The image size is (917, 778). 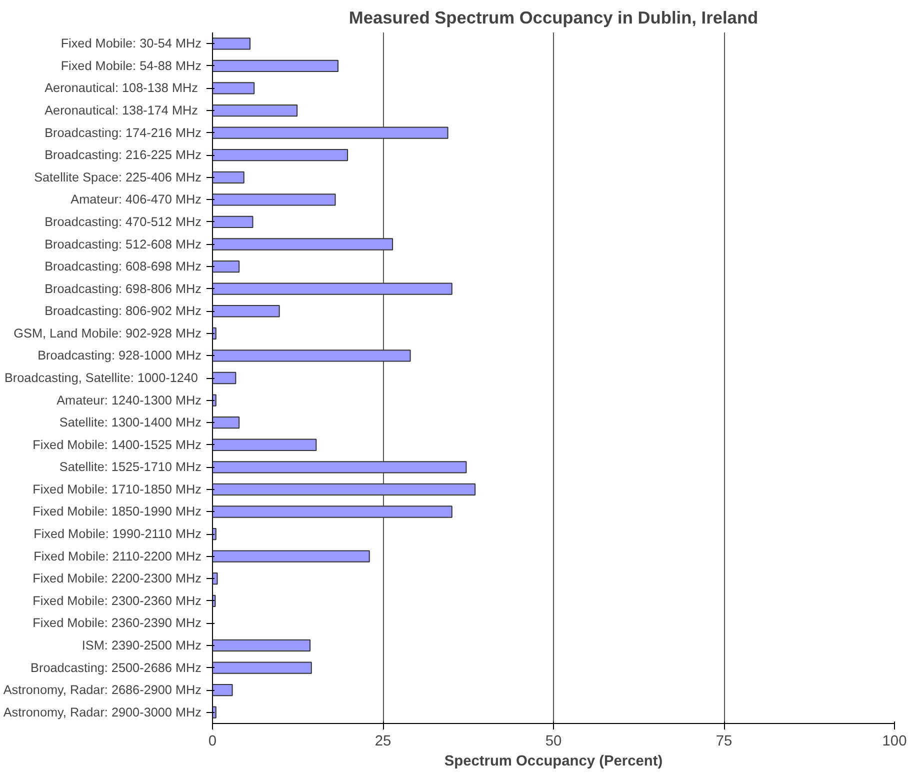 I want to click on y-tick-label: Fixed Mobile: 30-54 MHz, so click(x=131, y=43).